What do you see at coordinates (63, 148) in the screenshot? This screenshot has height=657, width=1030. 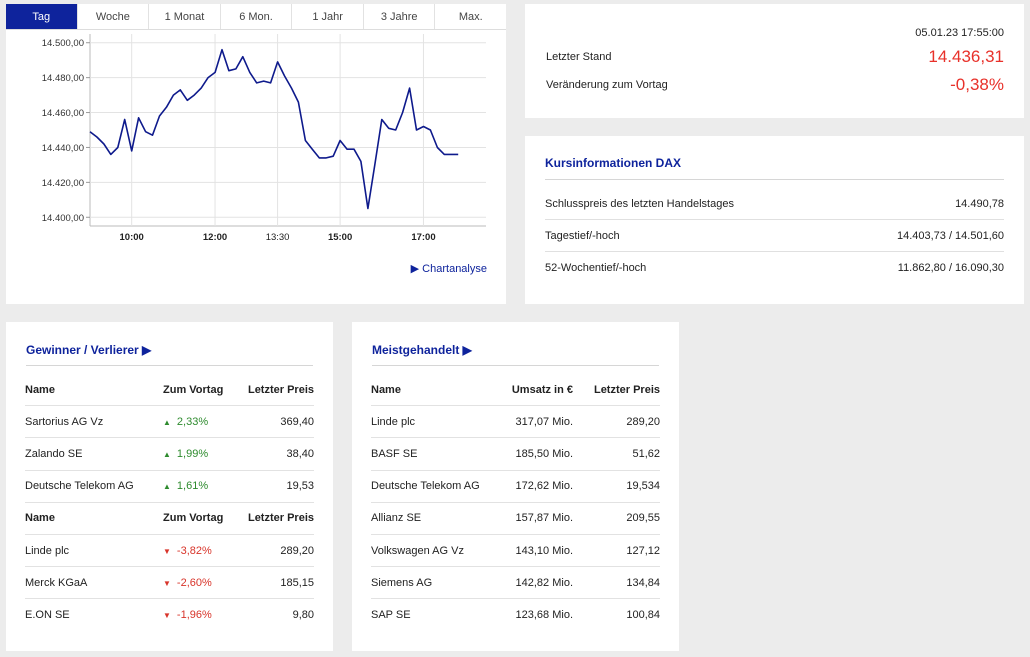 I see `y-tick-label: 14.440,00` at bounding box center [63, 148].